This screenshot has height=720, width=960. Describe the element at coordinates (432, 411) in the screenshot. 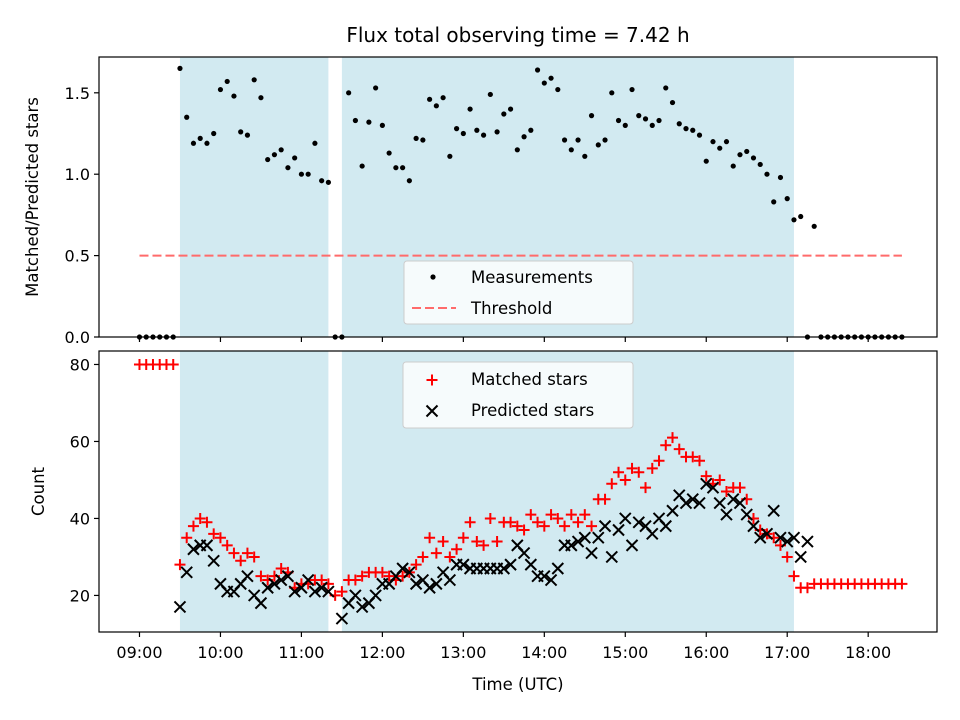

I see `legend-predicted-marker` at that location.